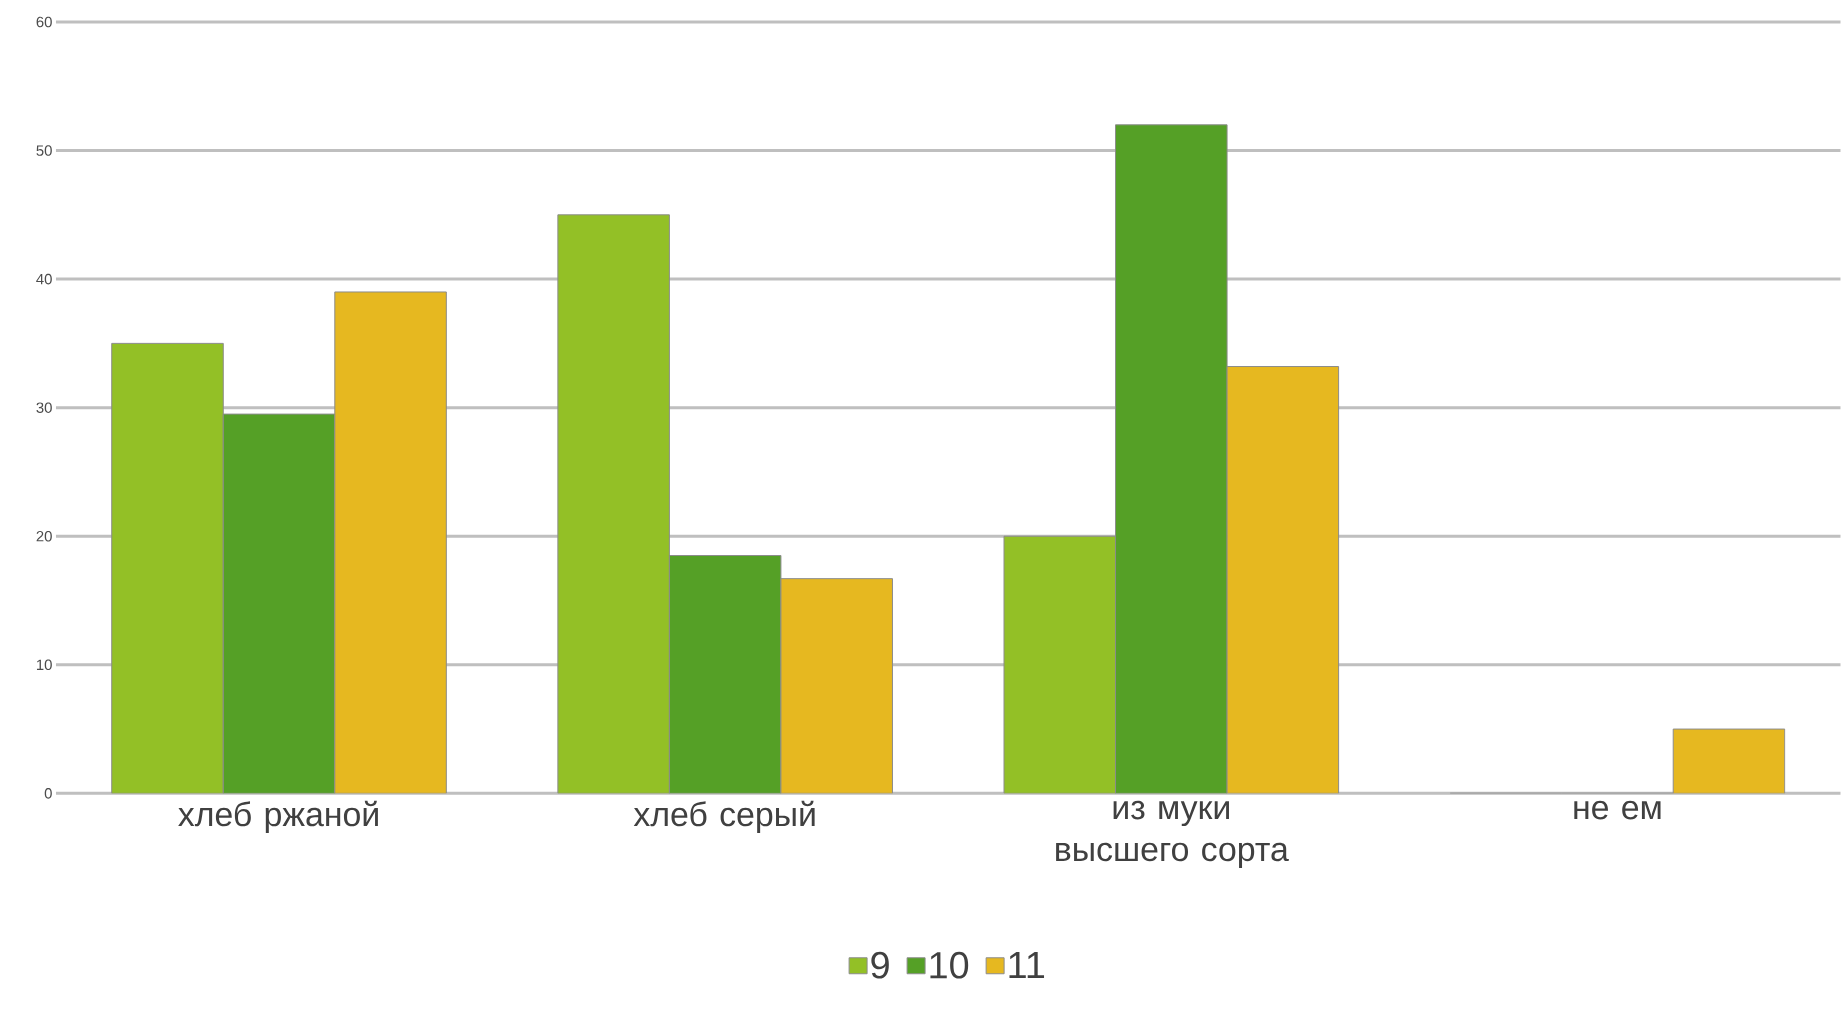  What do you see at coordinates (1617, 810) in the screenshot?
I see `x-tick-label: не ем` at bounding box center [1617, 810].